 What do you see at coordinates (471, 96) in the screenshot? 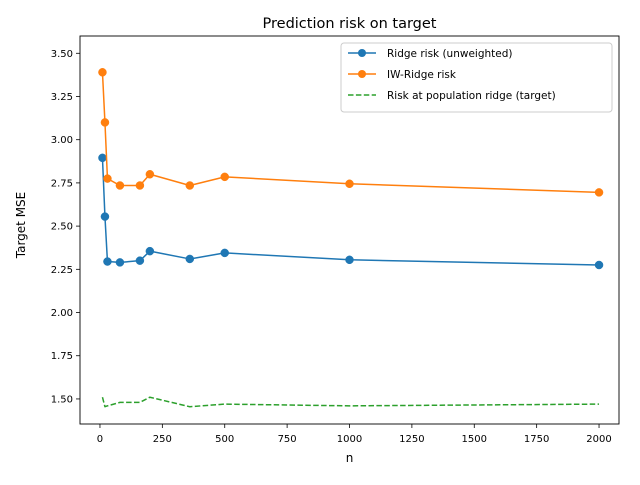
I see `legend-label-3: Risk at population ridge (target)` at bounding box center [471, 96].